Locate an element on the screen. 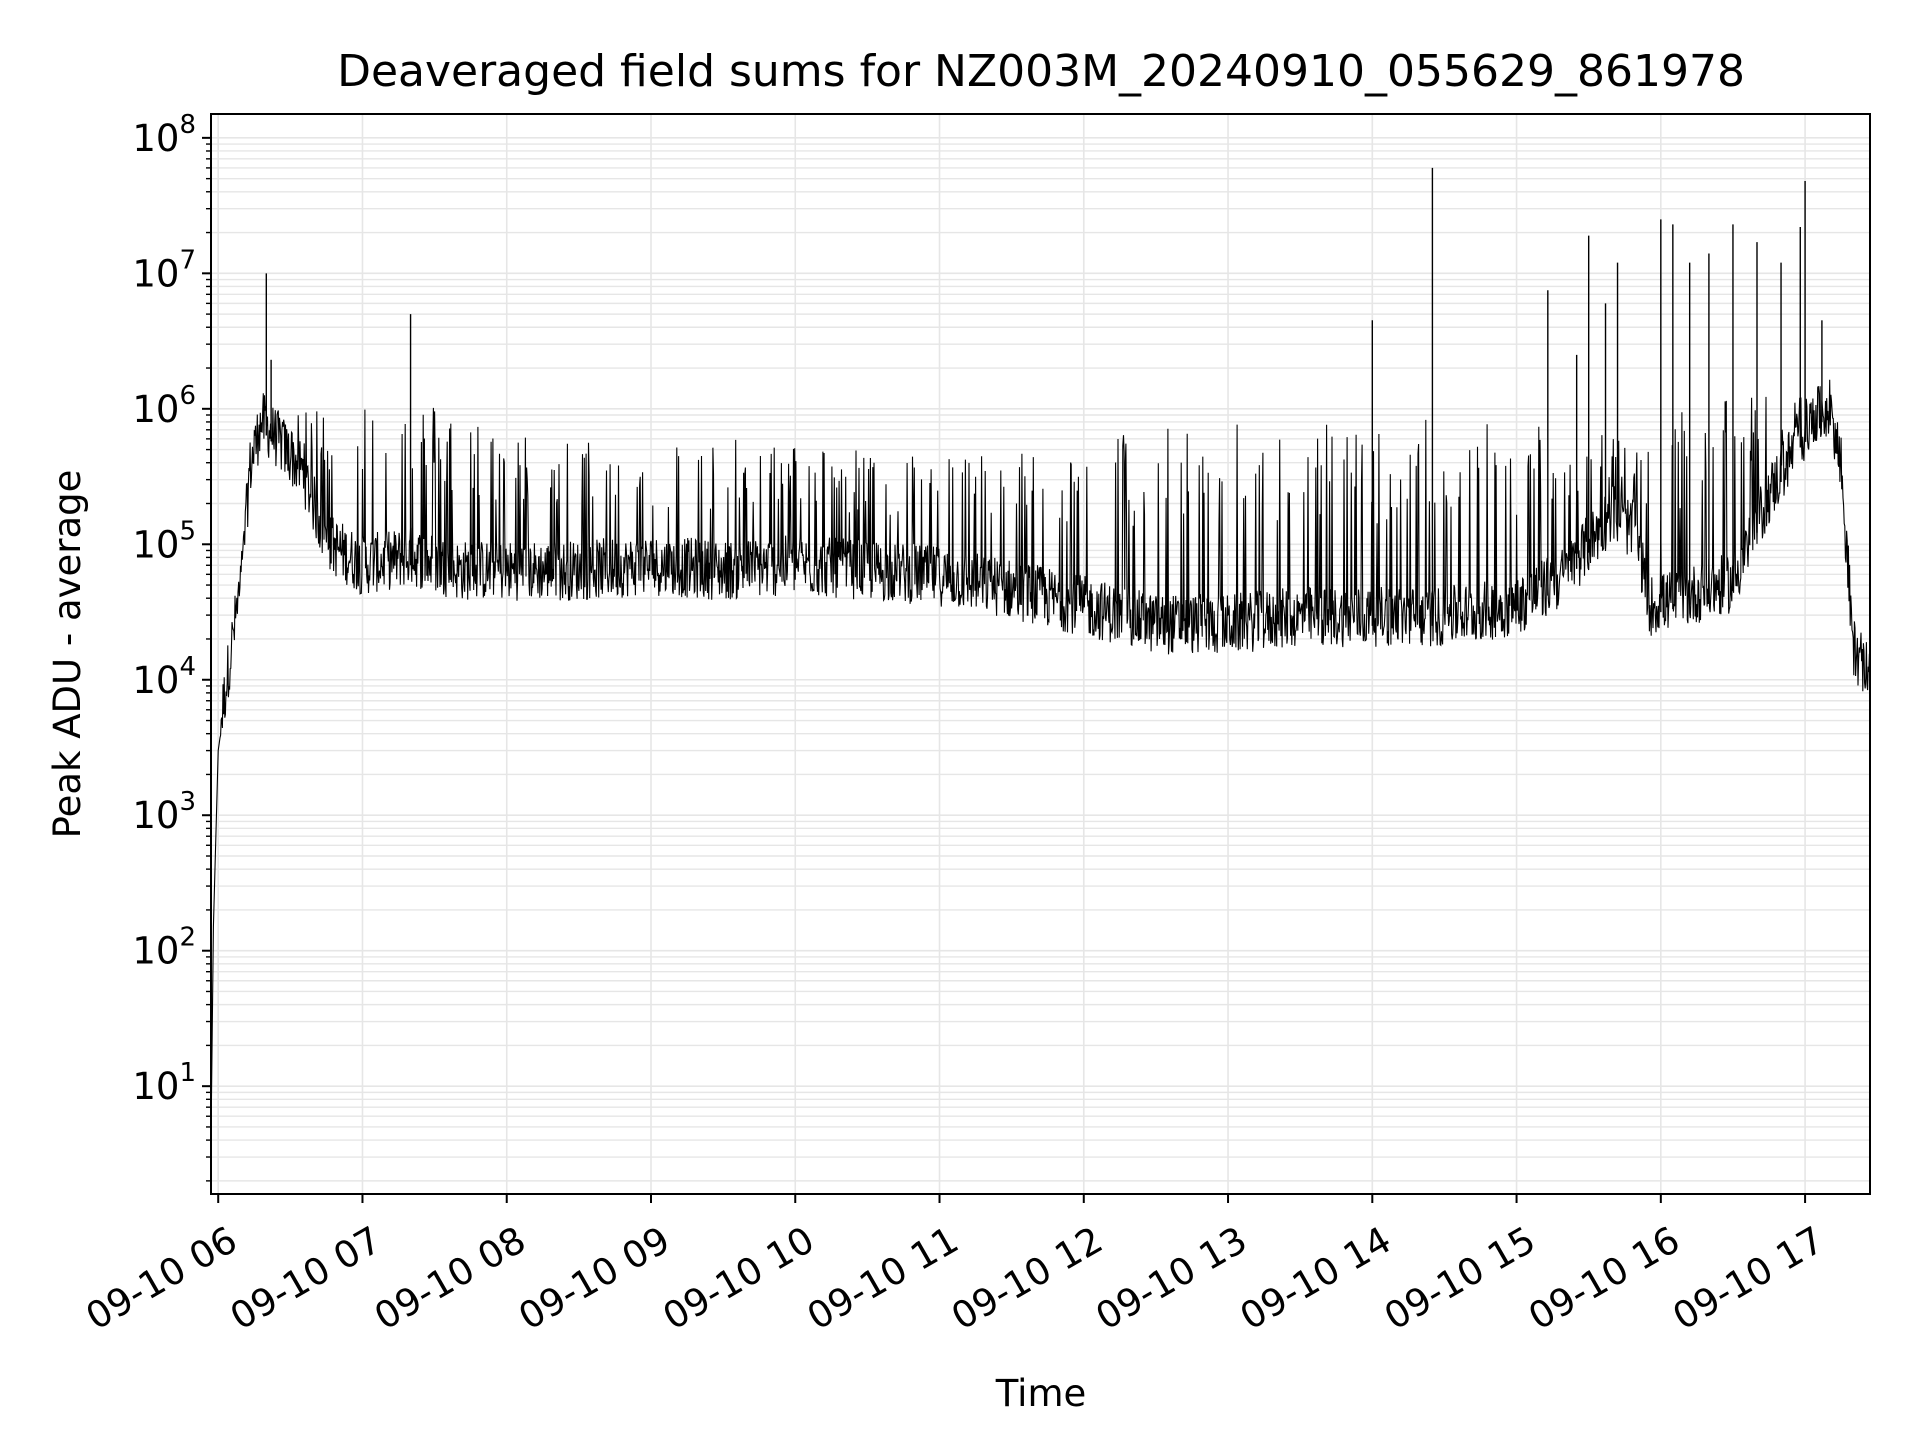 Image resolution: width=1920 pixels, height=1440 pixels. x-axis-label: Time is located at coordinates (1041, 1393).